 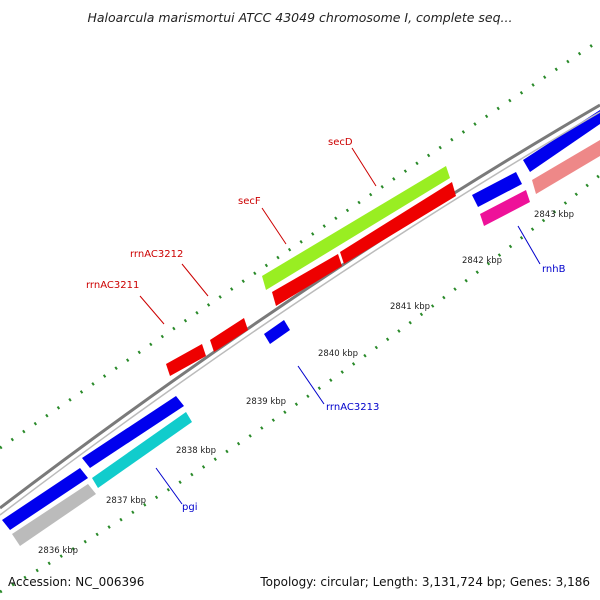 What do you see at coordinates (398, 223) in the screenshot?
I see `feature-red-long` at bounding box center [398, 223].